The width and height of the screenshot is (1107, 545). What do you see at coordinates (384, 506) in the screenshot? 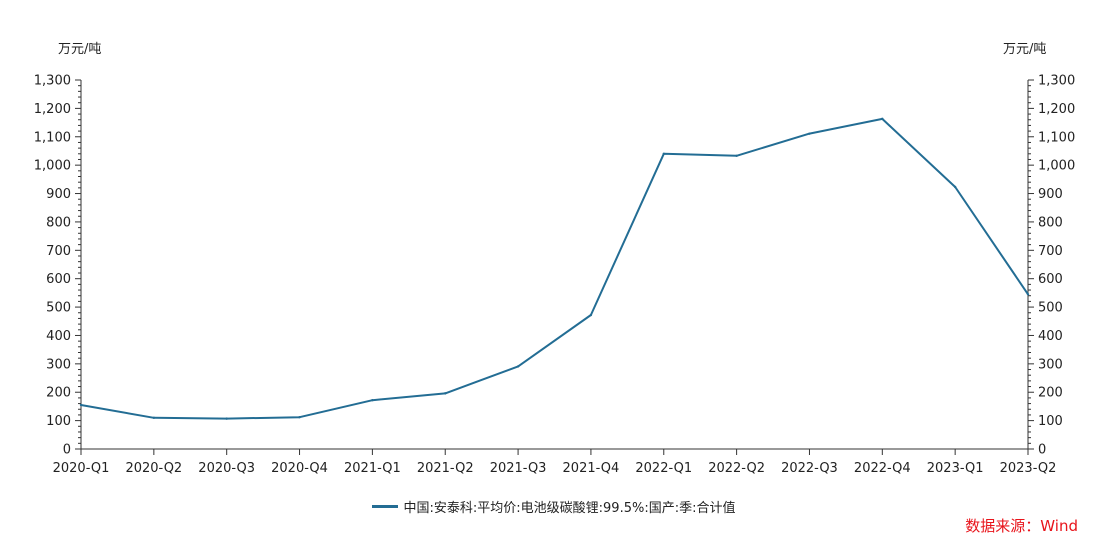
I see `legend-swatch` at bounding box center [384, 506].